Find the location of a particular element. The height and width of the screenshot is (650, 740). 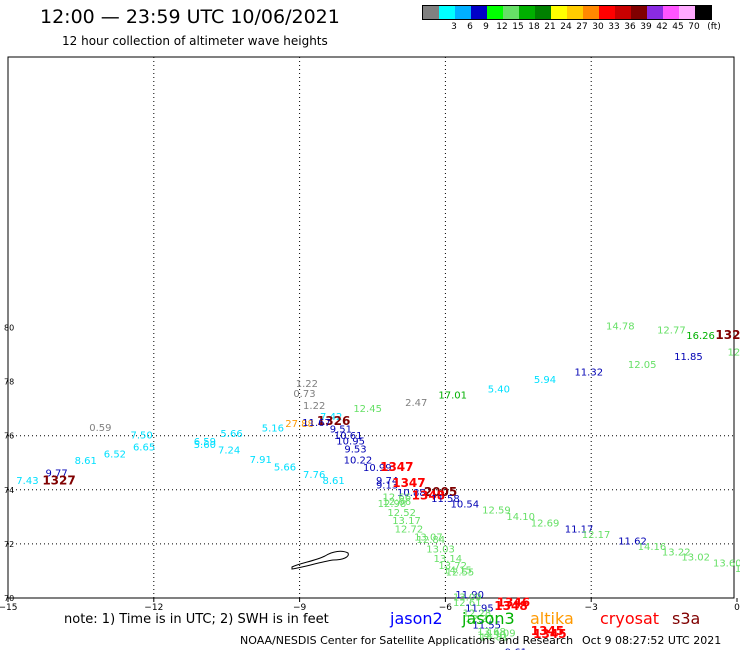

wave-height-label: 5.60 is located at coordinates (205, 445).